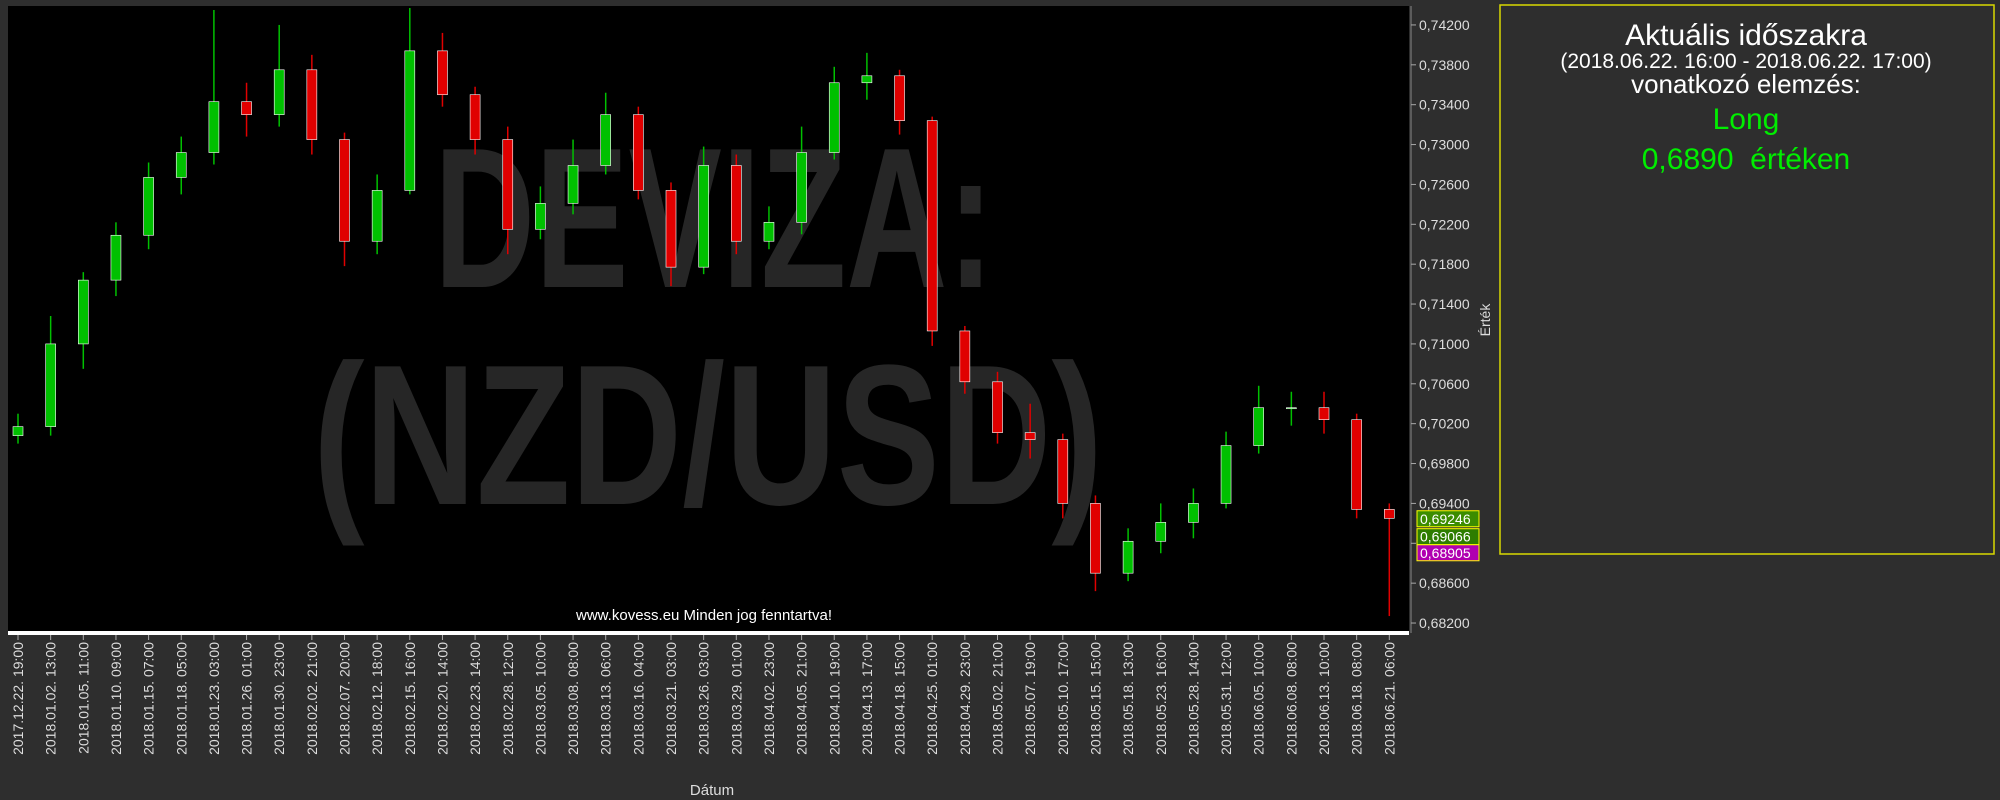  What do you see at coordinates (1746, 119) in the screenshot?
I see `panel-signal: Long` at bounding box center [1746, 119].